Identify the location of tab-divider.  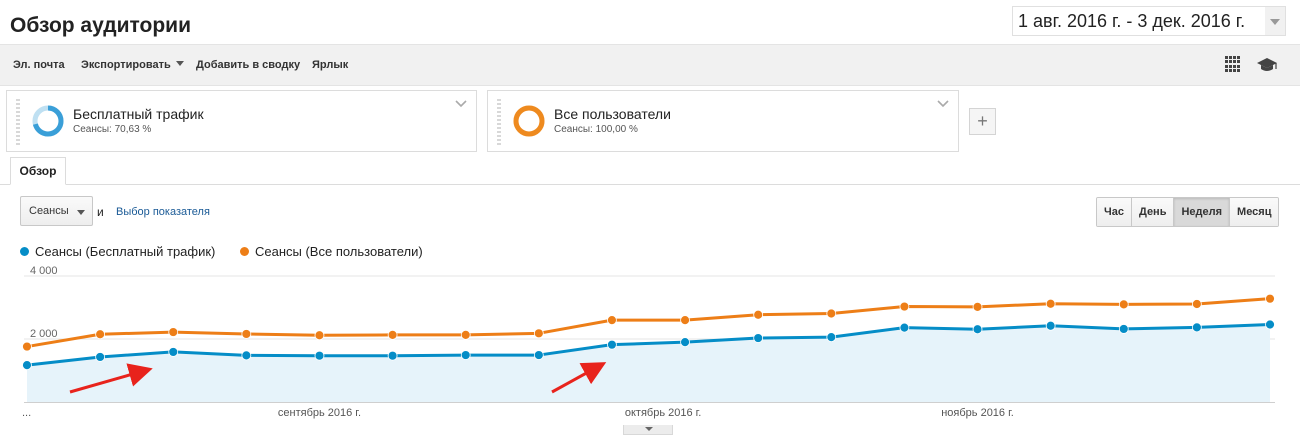
(650, 184).